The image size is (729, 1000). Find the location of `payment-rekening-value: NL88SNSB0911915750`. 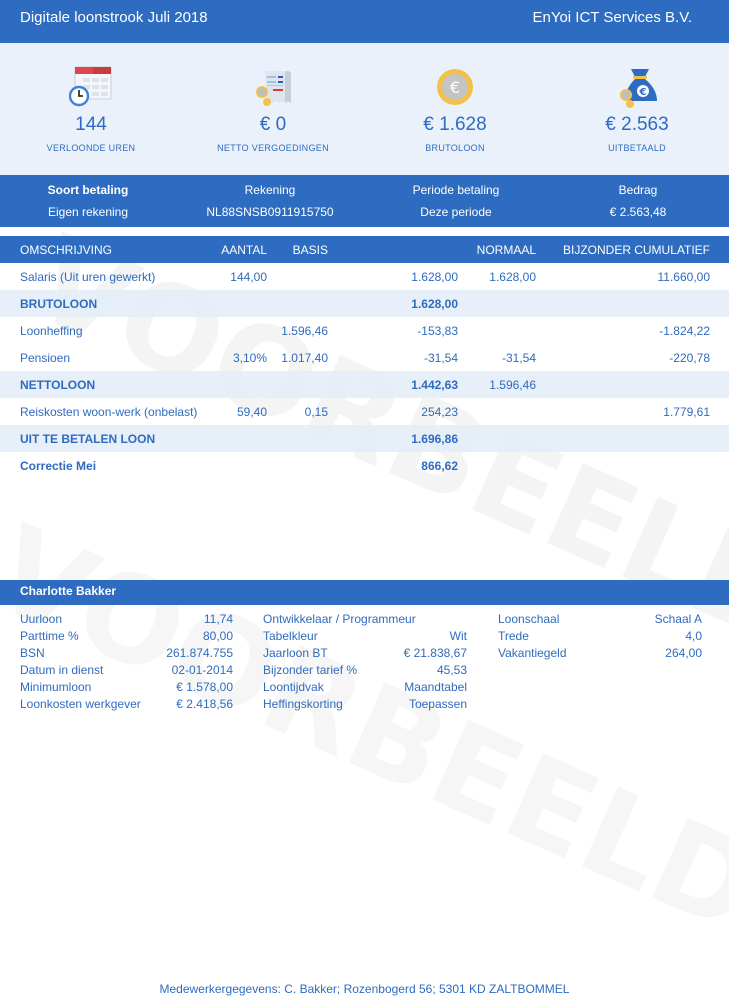

payment-rekening-value: NL88SNSB0911915750 is located at coordinates (270, 212).